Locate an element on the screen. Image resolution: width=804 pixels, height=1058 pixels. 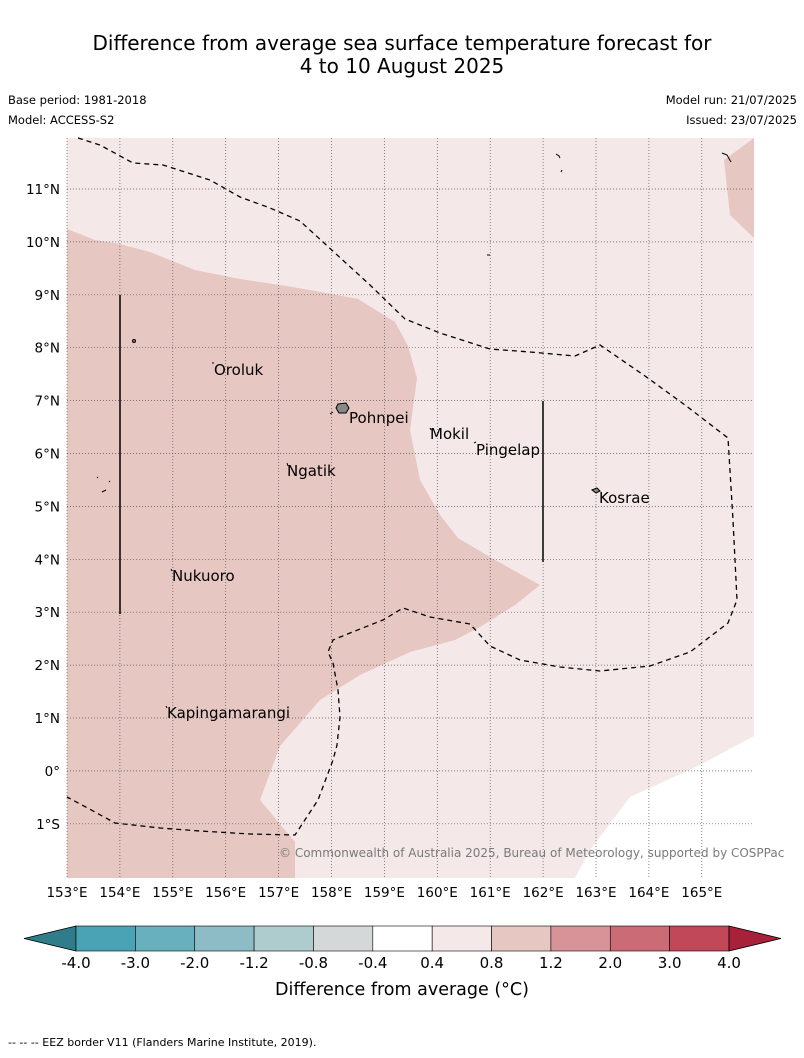
colorbar-tick-label: -4.0 is located at coordinates (75, 963).